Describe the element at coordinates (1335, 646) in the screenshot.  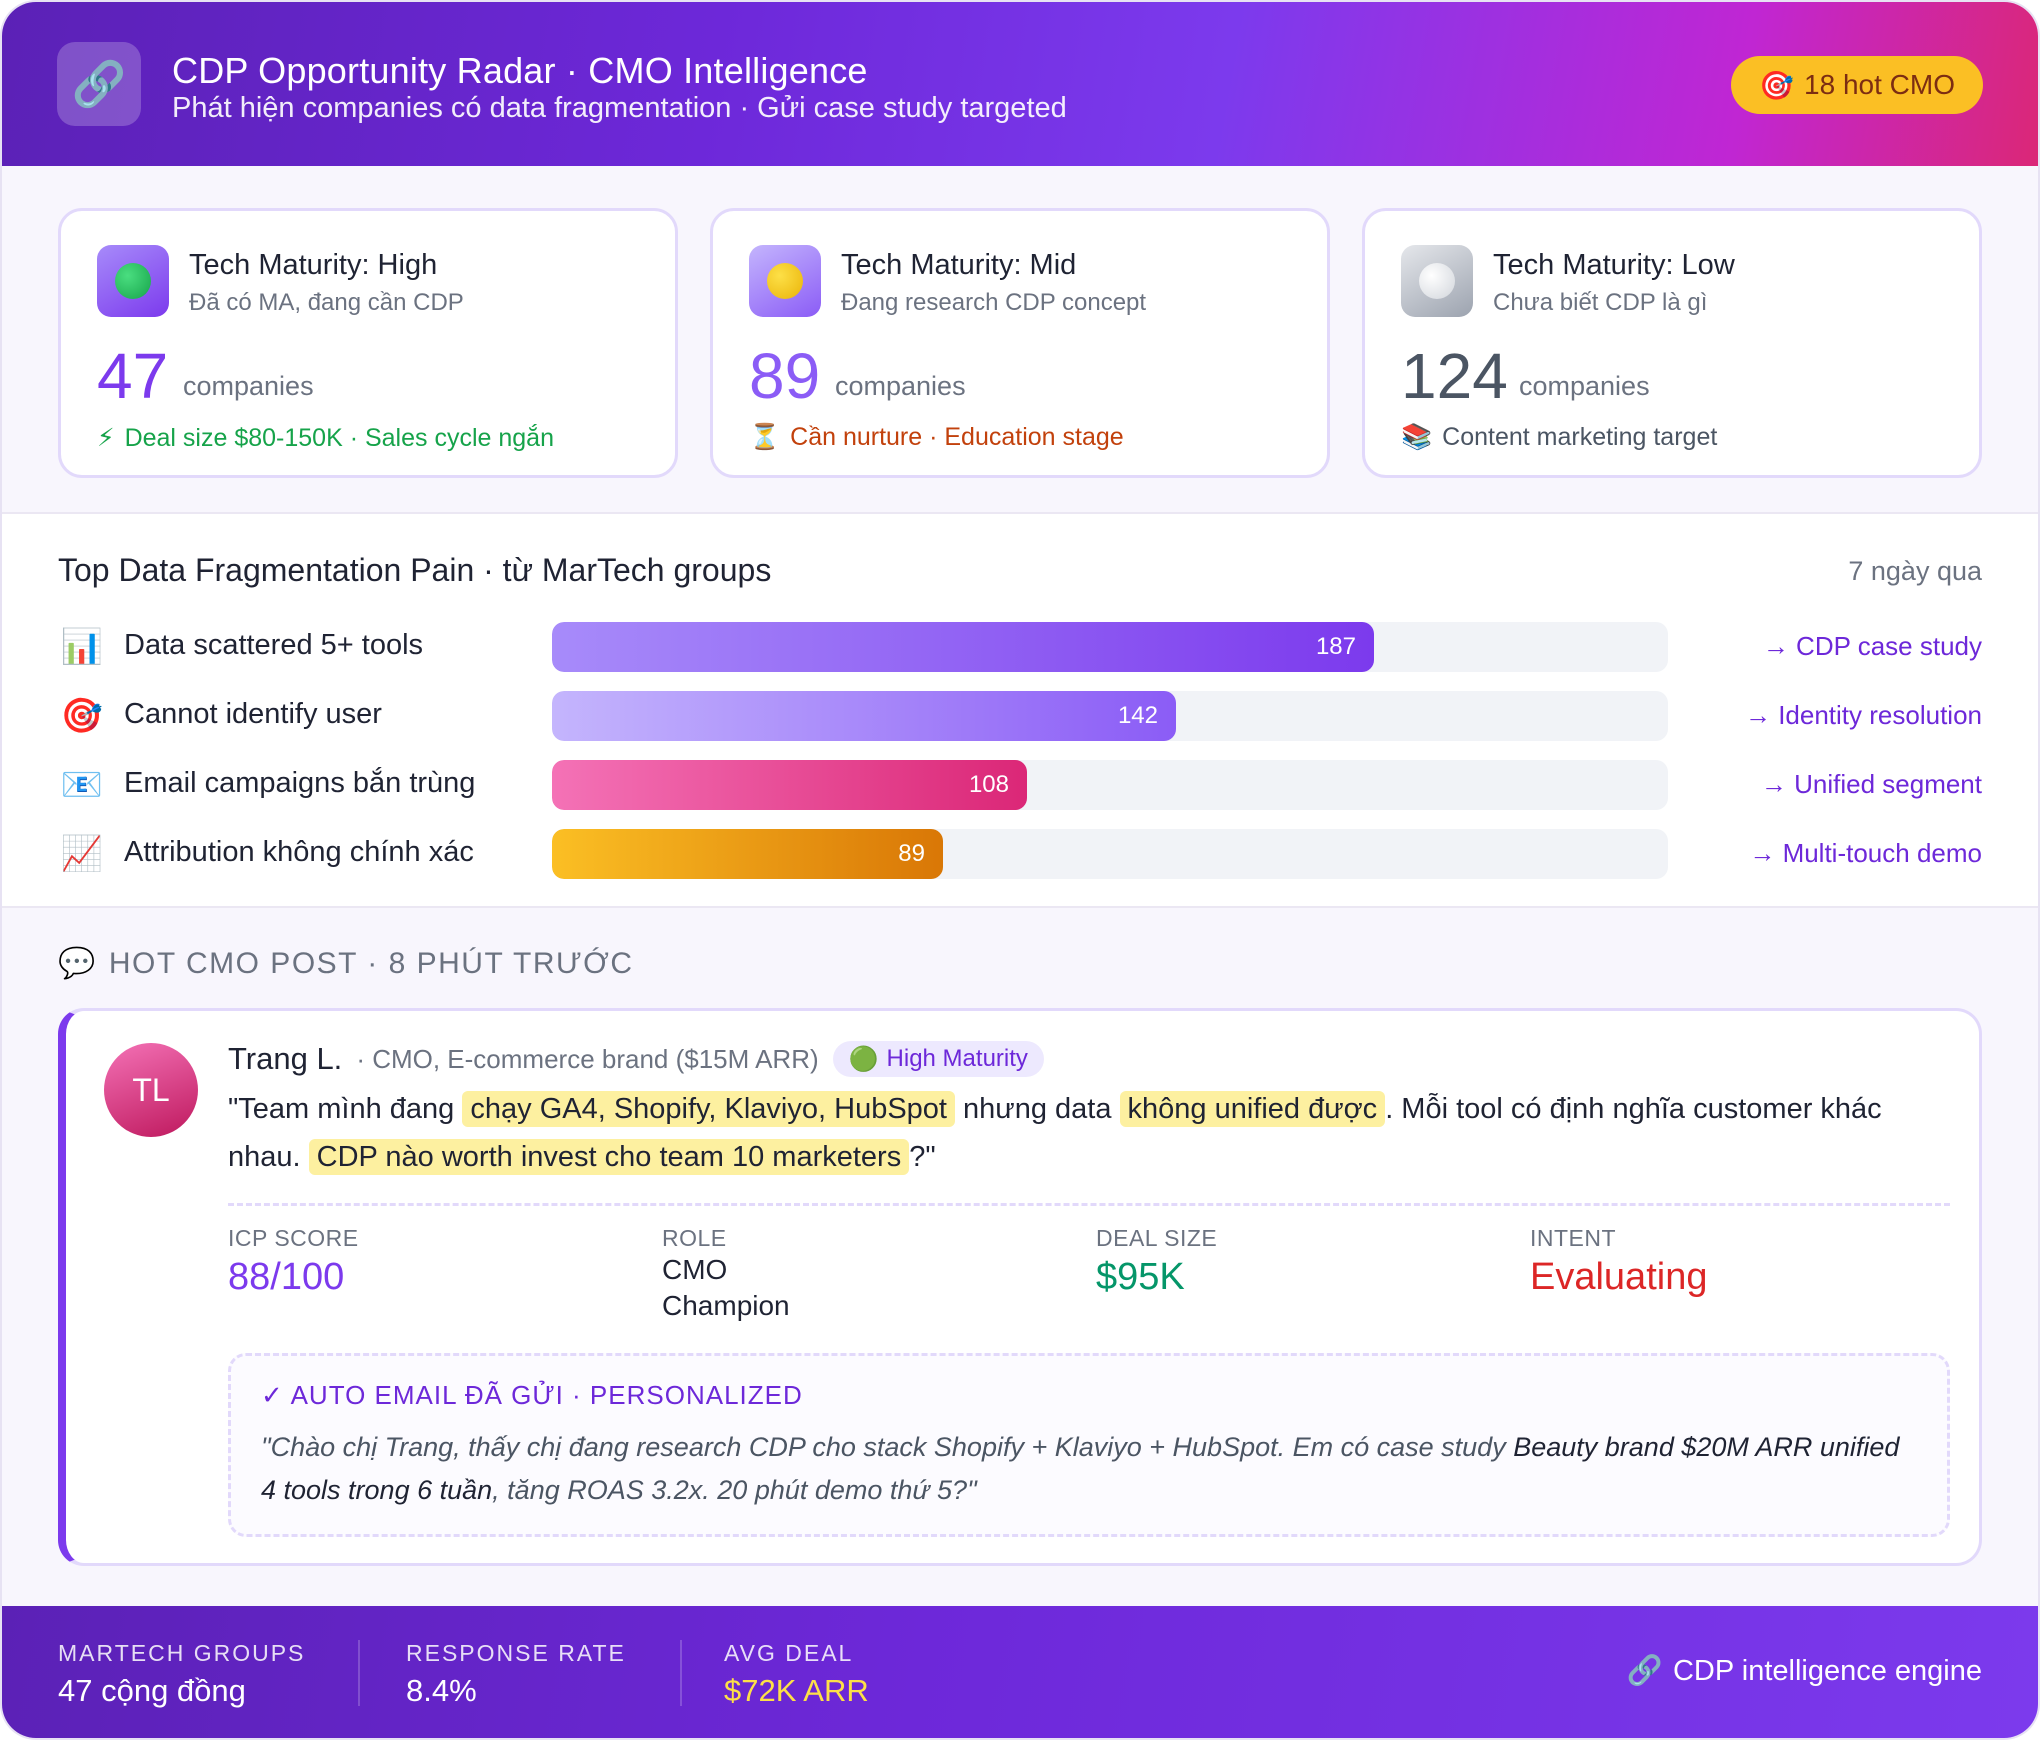
I see `pain-value: 187` at that location.